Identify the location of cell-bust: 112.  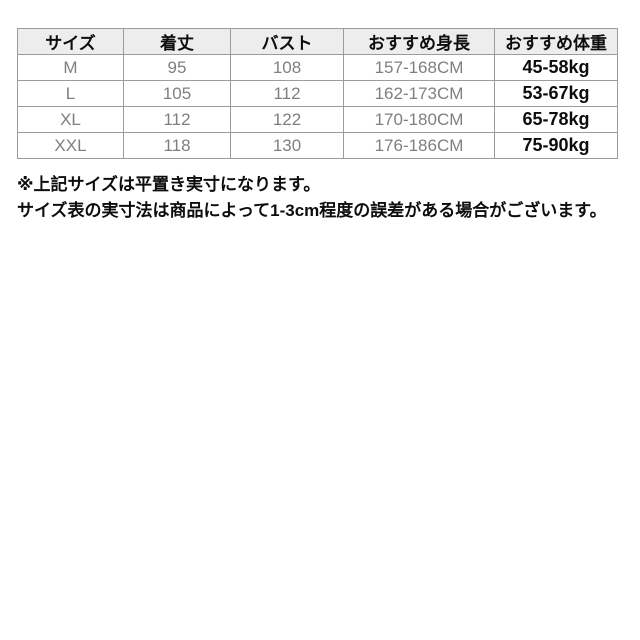
(287, 93).